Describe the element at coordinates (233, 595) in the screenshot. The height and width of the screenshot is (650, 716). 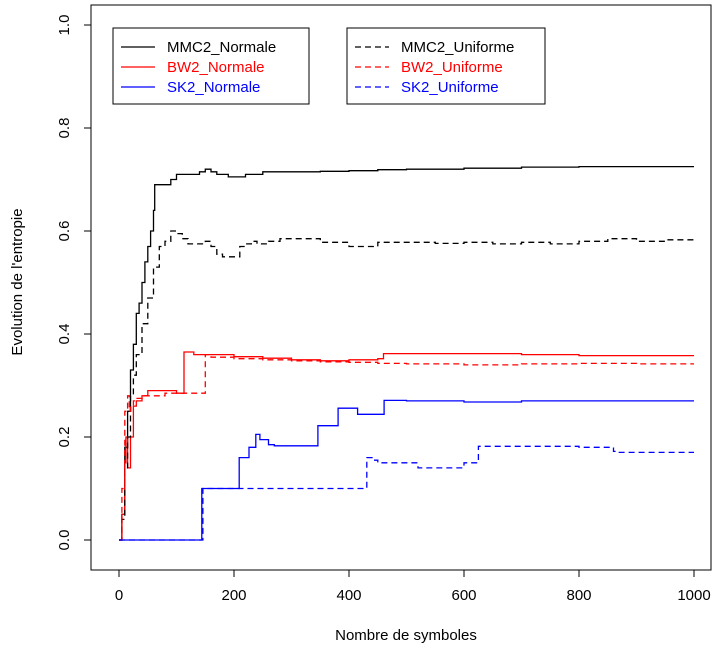
I see `x-tick-label: 200` at that location.